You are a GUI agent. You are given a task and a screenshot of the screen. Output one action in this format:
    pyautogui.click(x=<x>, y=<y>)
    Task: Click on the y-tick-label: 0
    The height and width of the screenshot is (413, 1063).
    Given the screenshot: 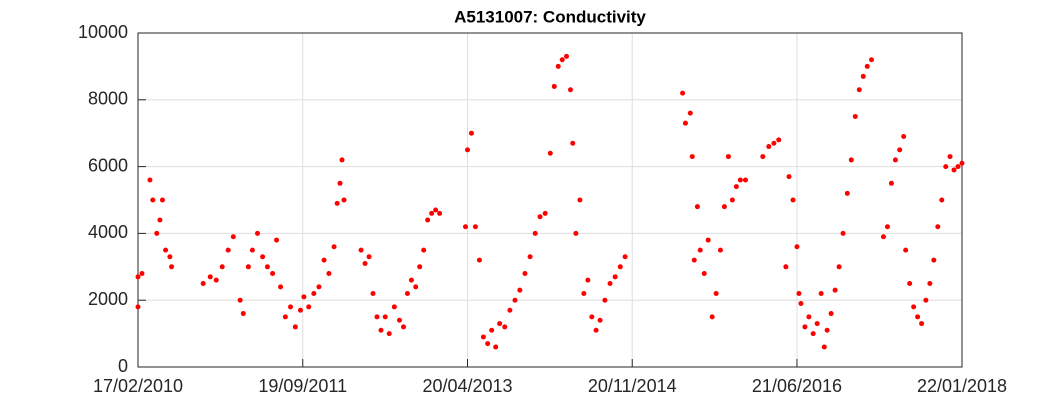 What is the action you would take?
    pyautogui.click(x=123, y=366)
    